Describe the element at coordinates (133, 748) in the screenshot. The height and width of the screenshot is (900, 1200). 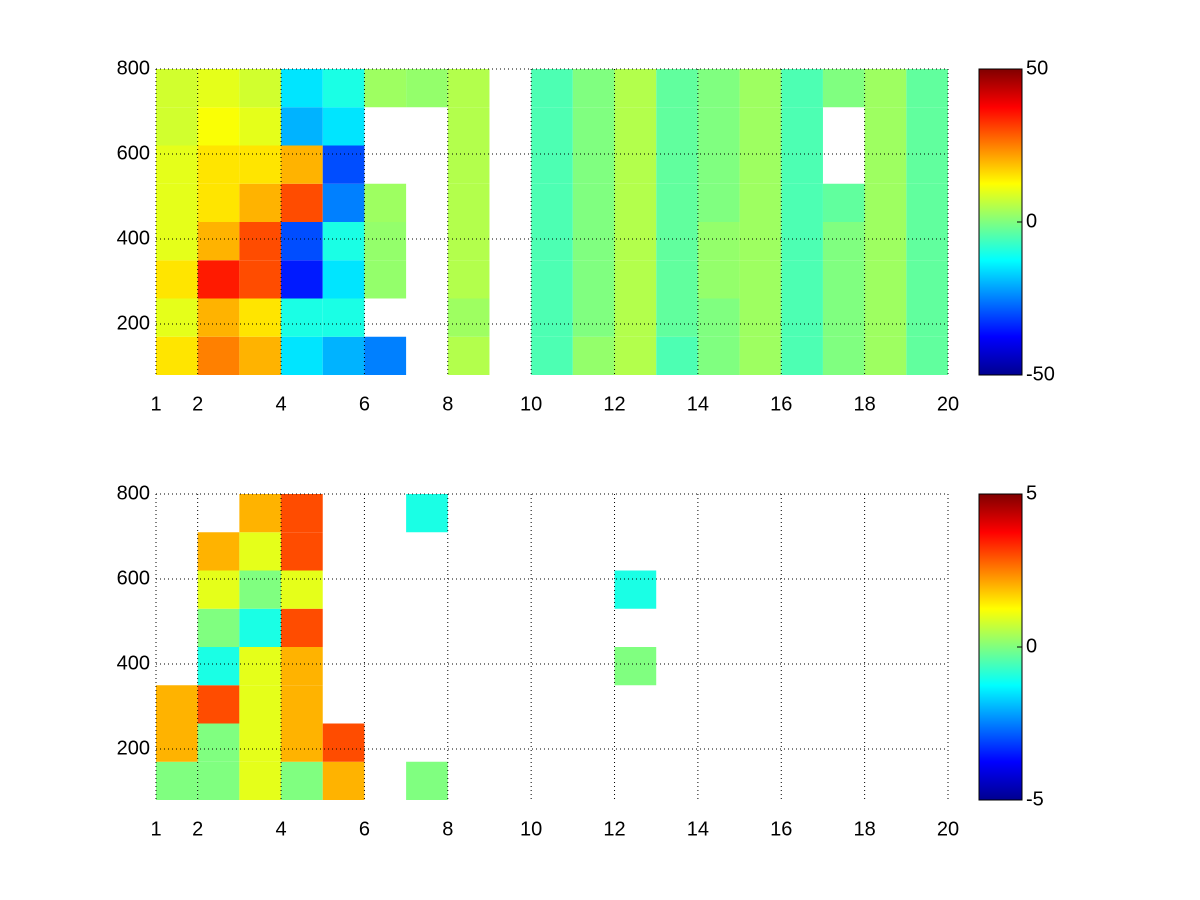
I see `y-tick-label: 200` at that location.